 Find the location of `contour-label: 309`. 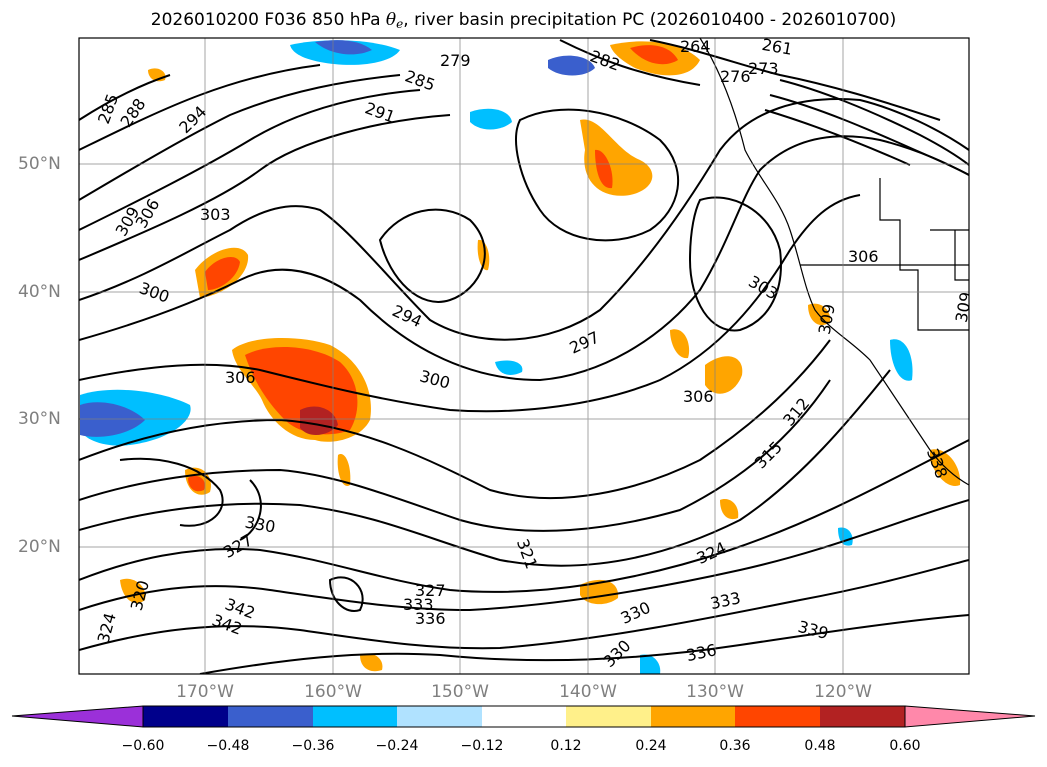

contour-label: 309 is located at coordinates (964, 307).